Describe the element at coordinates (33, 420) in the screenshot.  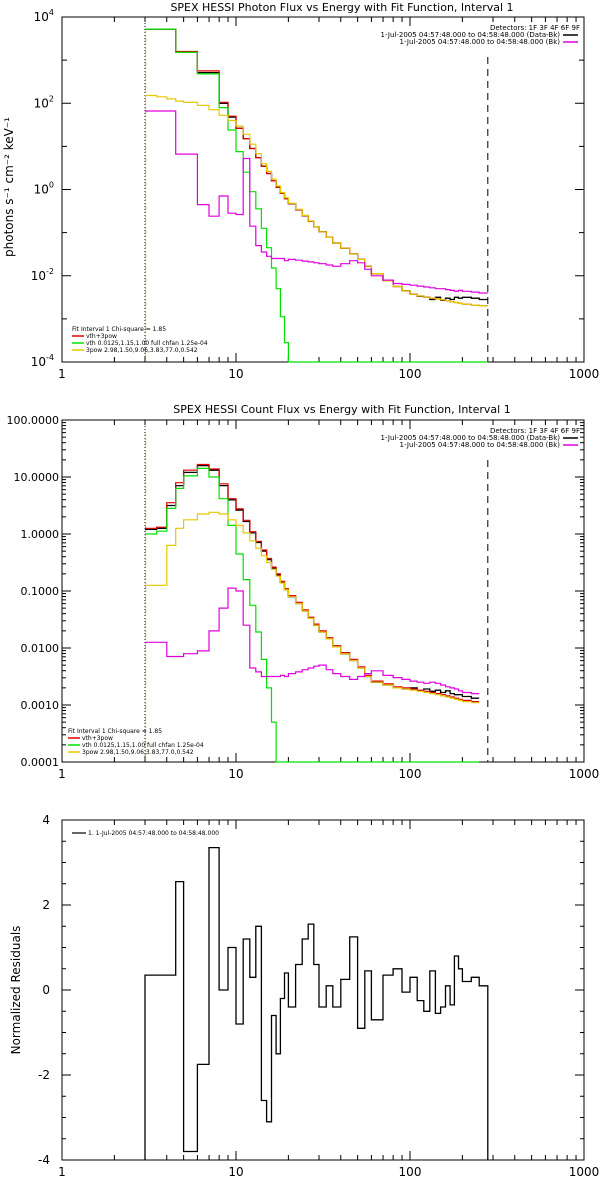
I see `y-tick-label: 100.0000` at that location.